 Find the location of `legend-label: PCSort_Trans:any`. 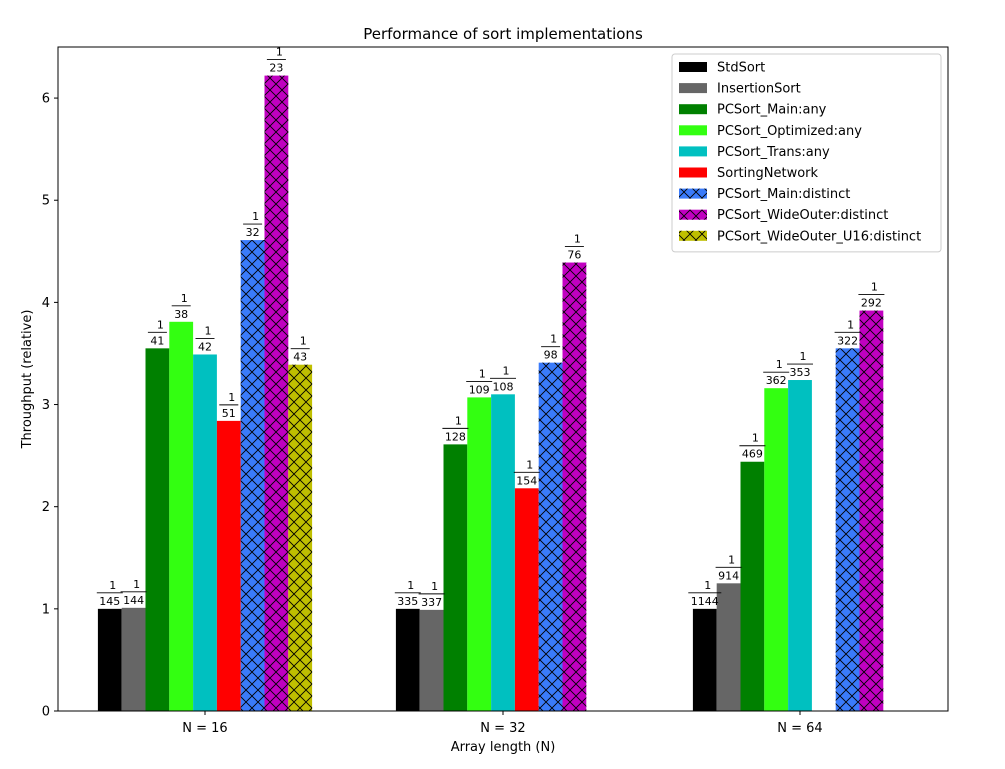

legend-label: PCSort_Trans:any is located at coordinates (773, 152).